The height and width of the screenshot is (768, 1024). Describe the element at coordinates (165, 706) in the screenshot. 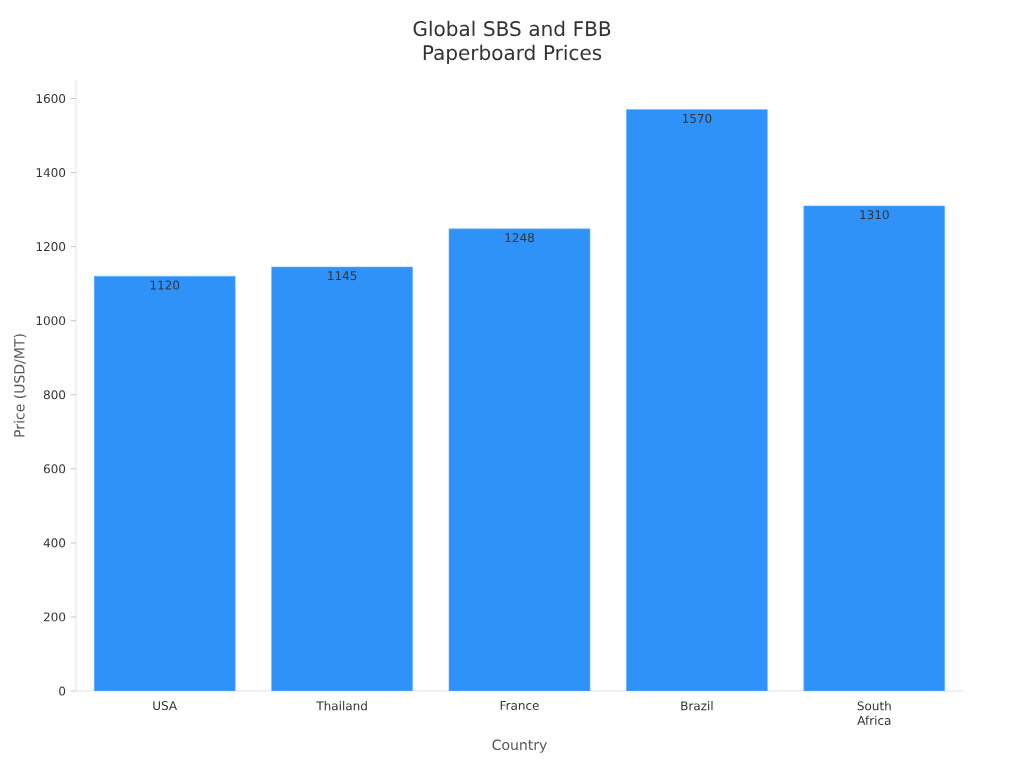

I see `x-tick-label: USA` at that location.